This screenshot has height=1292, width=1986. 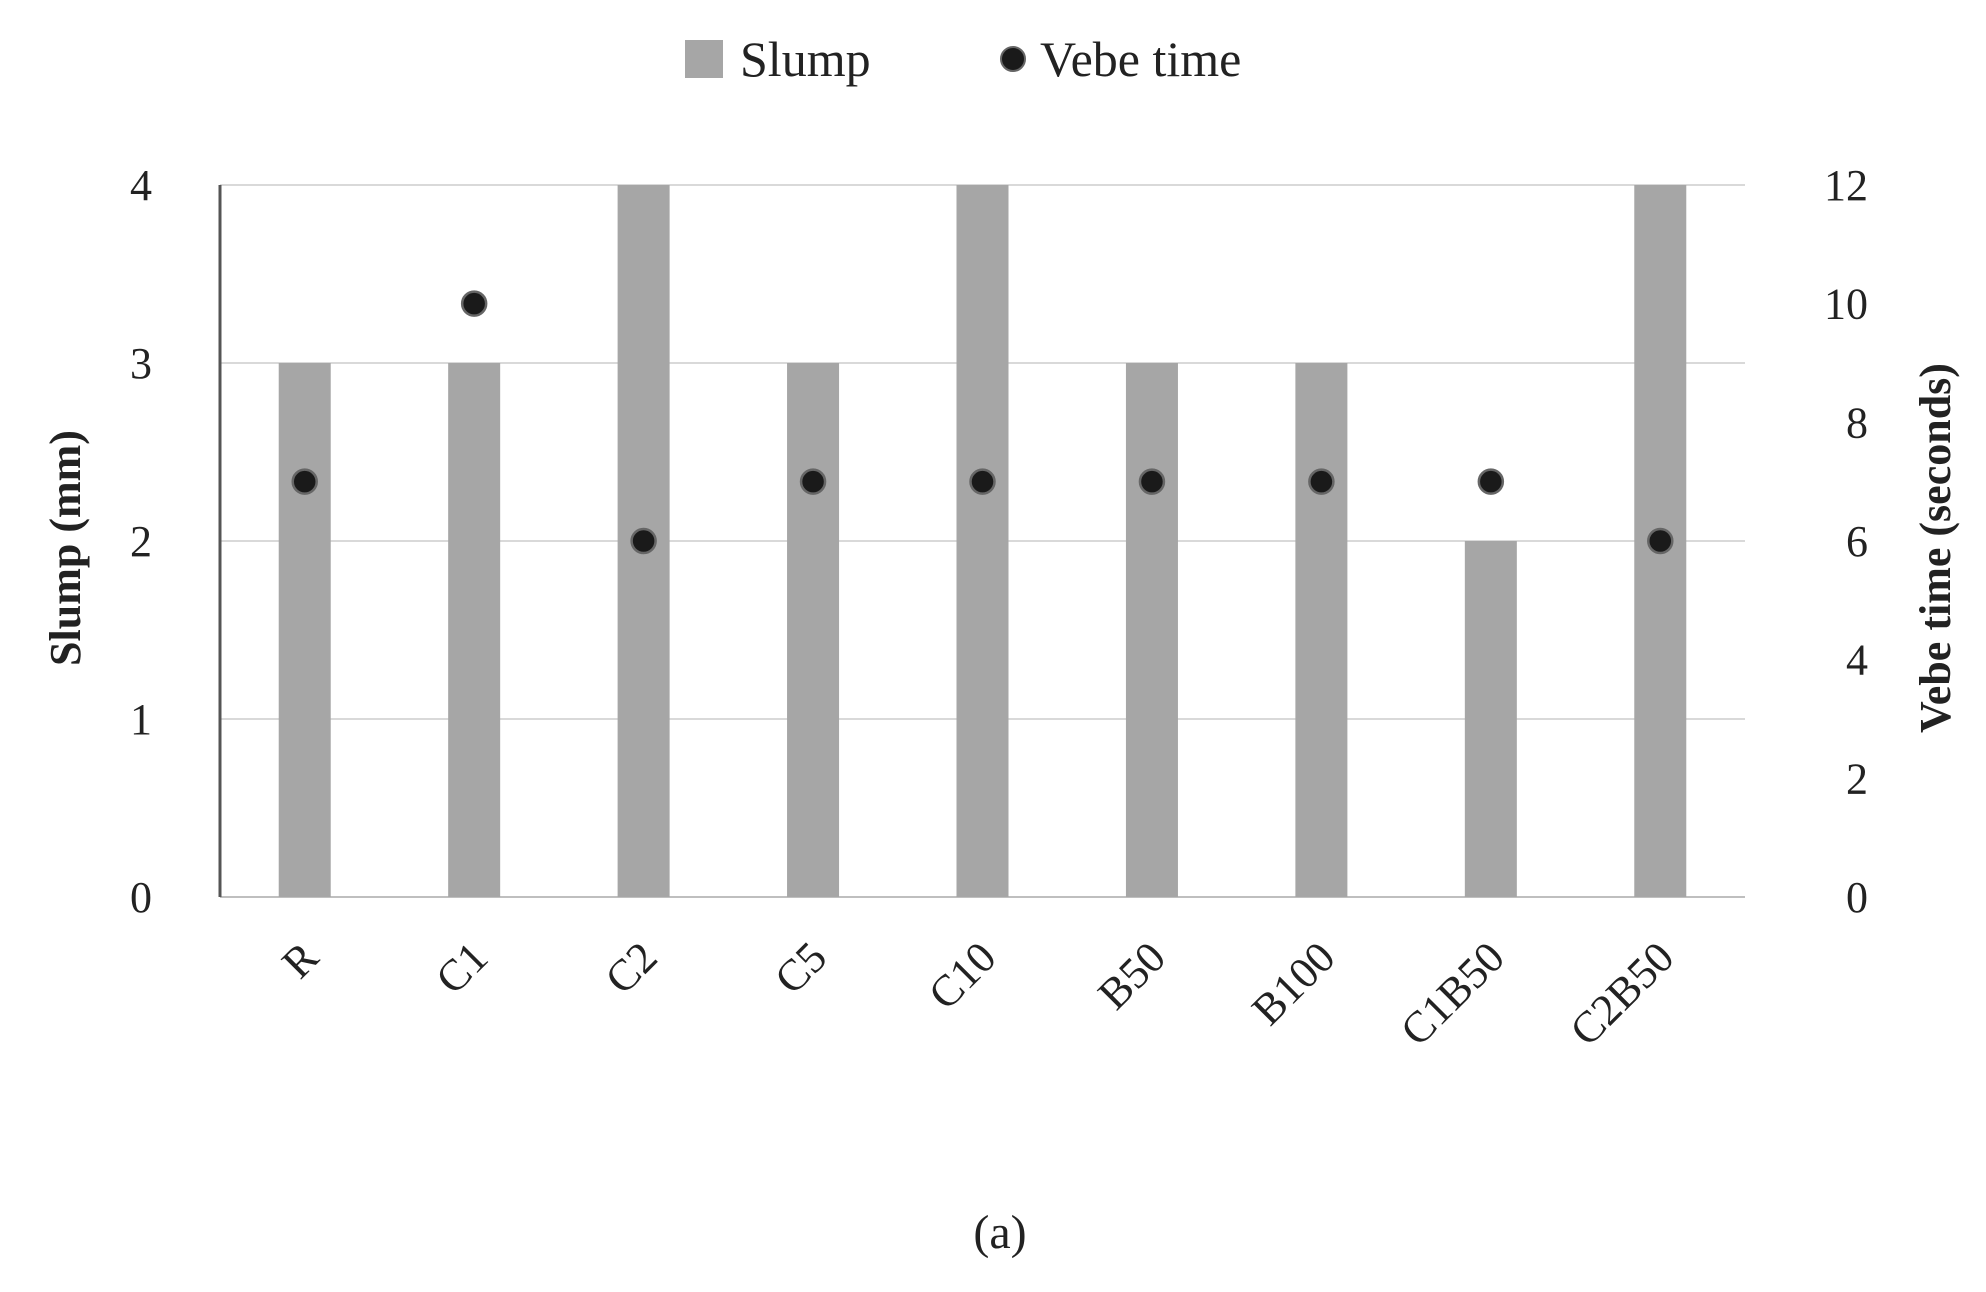 What do you see at coordinates (141, 185) in the screenshot?
I see `left-tick-label: 4` at bounding box center [141, 185].